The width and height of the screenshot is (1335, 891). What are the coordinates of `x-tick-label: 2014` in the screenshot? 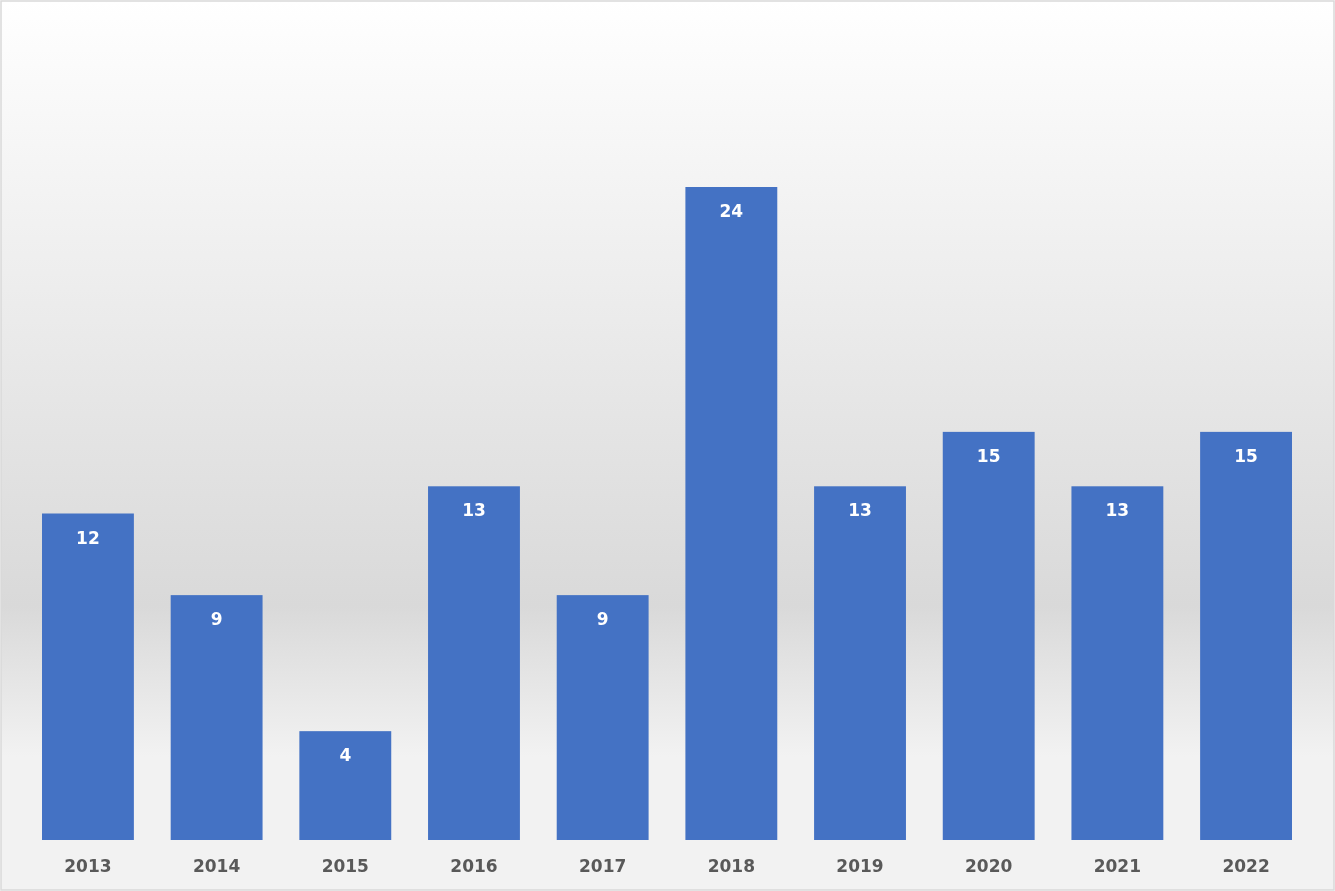 It's located at (216, 866).